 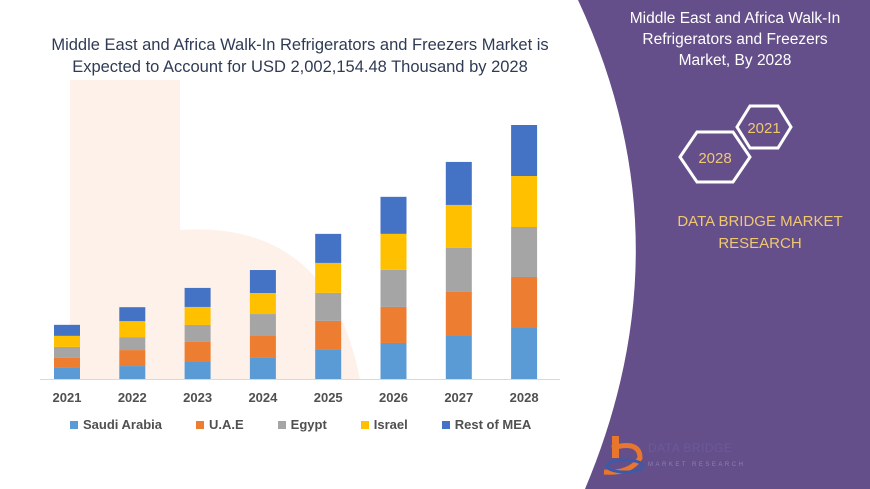 What do you see at coordinates (458, 357) in the screenshot?
I see `bar-segment-2027-saudi-arabia` at bounding box center [458, 357].